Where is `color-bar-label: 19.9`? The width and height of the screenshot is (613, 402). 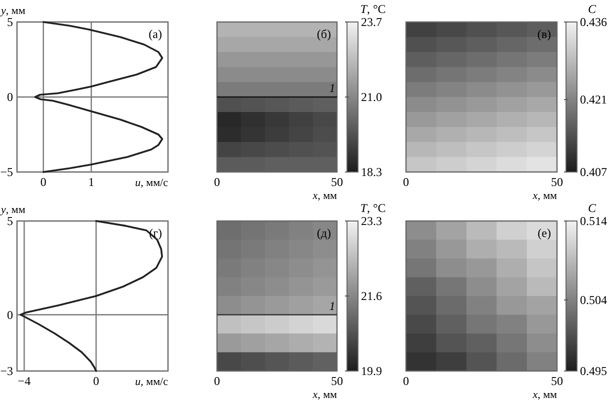 color-bar-label: 19.9 is located at coordinates (371, 371).